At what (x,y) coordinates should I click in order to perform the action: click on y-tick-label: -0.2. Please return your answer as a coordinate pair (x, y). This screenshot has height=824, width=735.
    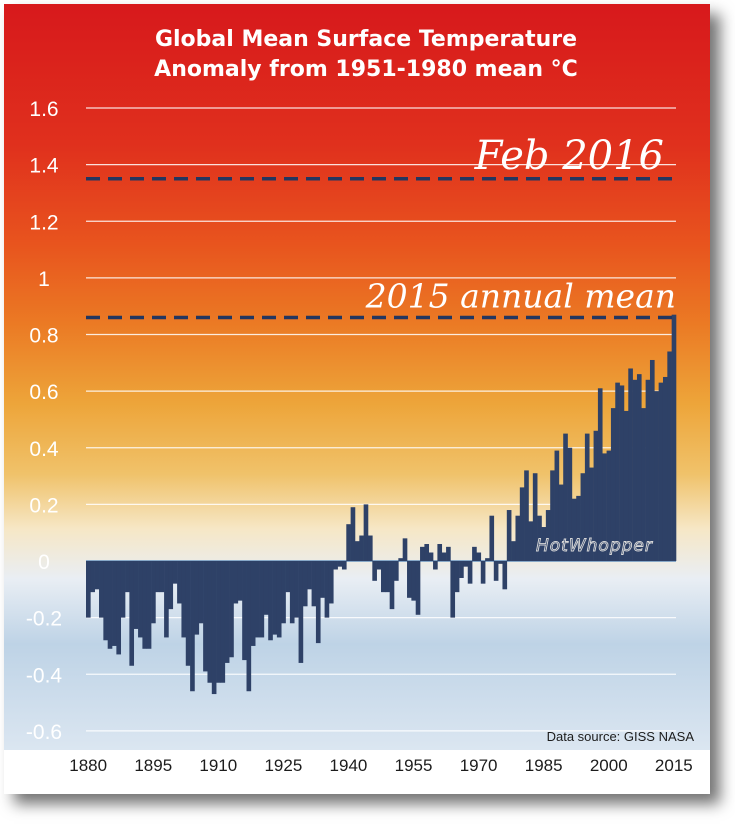
    Looking at the image, I should click on (44, 619).